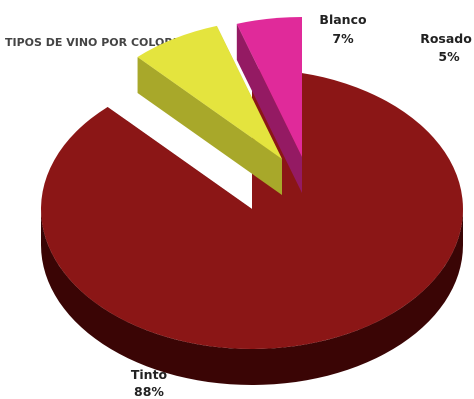 This screenshot has width=474, height=399. Describe the element at coordinates (446, 38) in the screenshot. I see `slice-label-rosado: Rosado` at that location.